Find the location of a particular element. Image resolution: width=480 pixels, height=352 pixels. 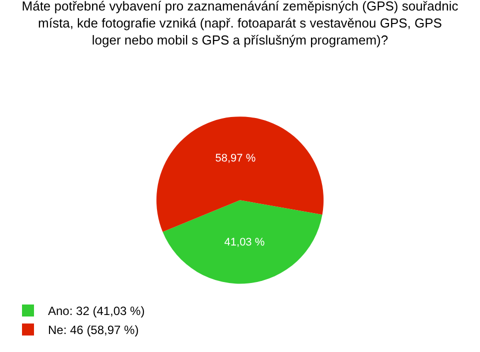

legend-label: Ne: 46 (58,97 %) is located at coordinates (93, 330).